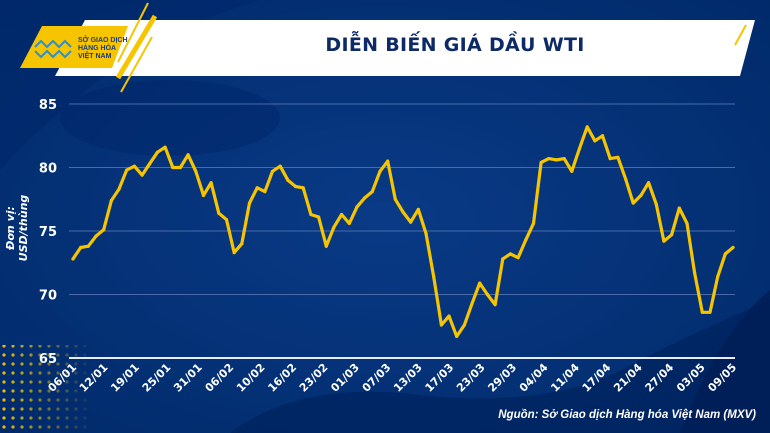  Describe the element at coordinates (722, 378) in the screenshot. I see `x-tick-label: 09/05` at that location.